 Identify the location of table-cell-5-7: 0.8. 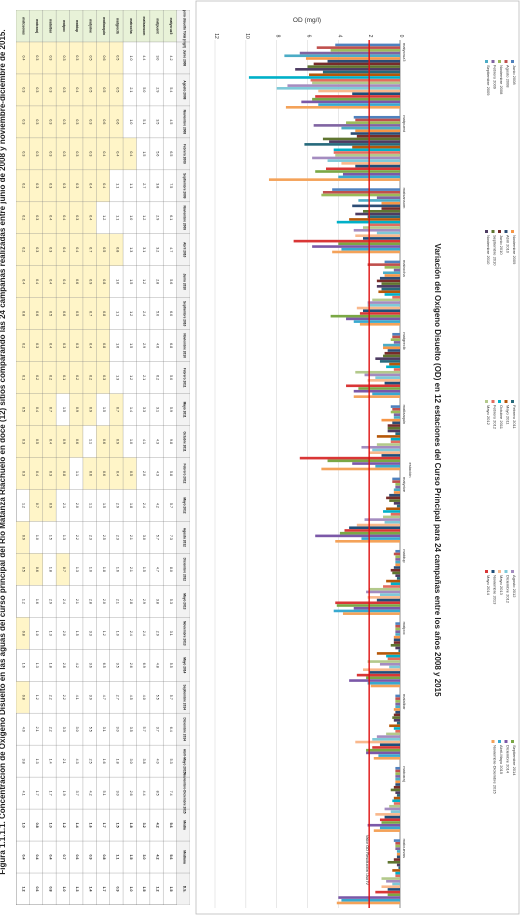
(104, 281).